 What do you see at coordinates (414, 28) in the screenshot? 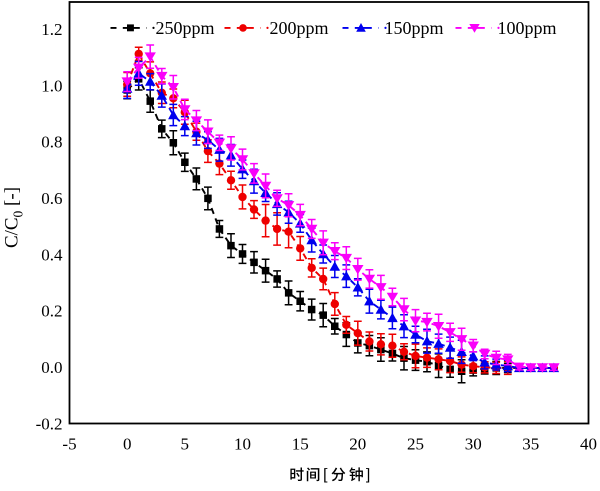
I see `svg-text: 150ppm` at bounding box center [414, 28].